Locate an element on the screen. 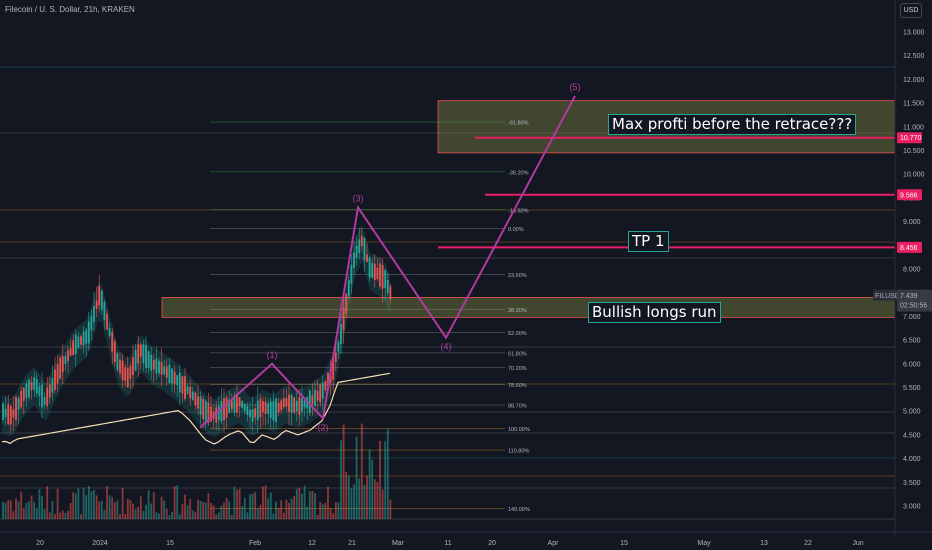 This screenshot has width=932, height=550. currency-button: USD is located at coordinates (911, 10).